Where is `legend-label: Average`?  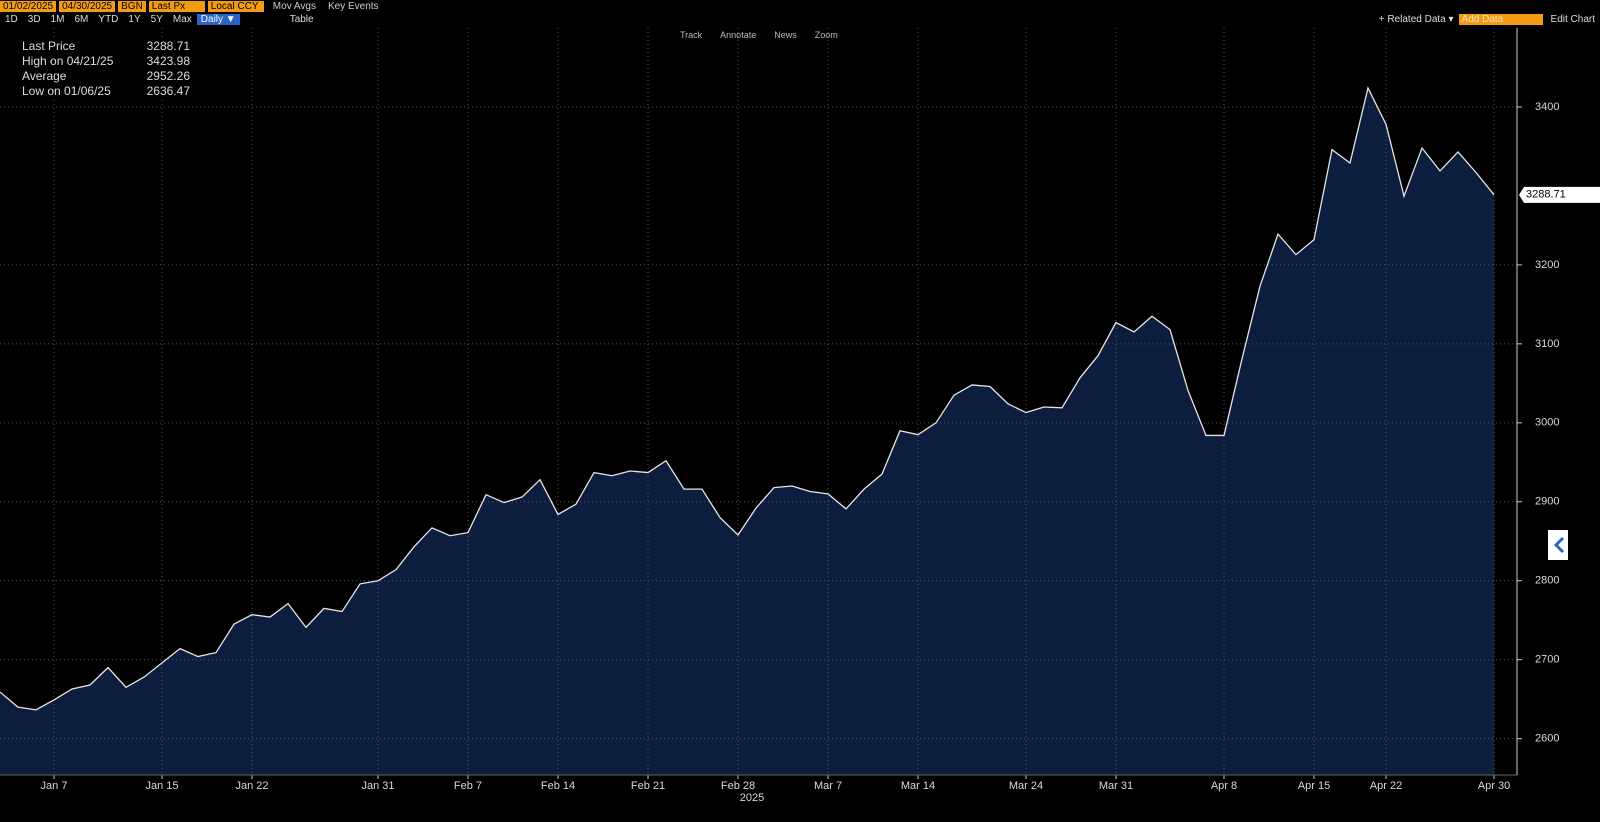
legend-label: Average is located at coordinates (44, 75).